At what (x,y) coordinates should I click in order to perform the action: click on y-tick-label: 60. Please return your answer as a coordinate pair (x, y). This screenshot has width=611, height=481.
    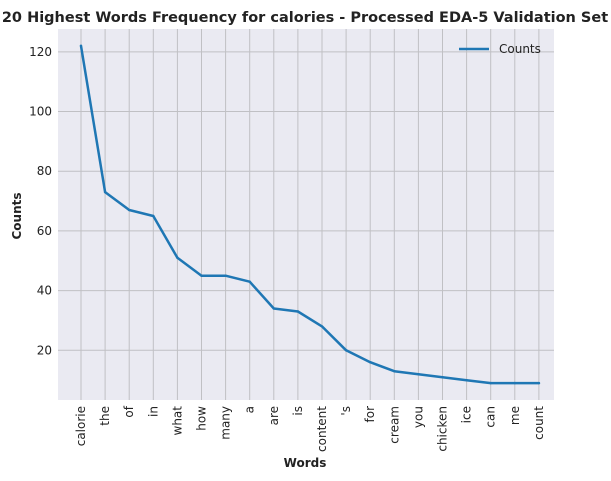
    Looking at the image, I should click on (44, 231).